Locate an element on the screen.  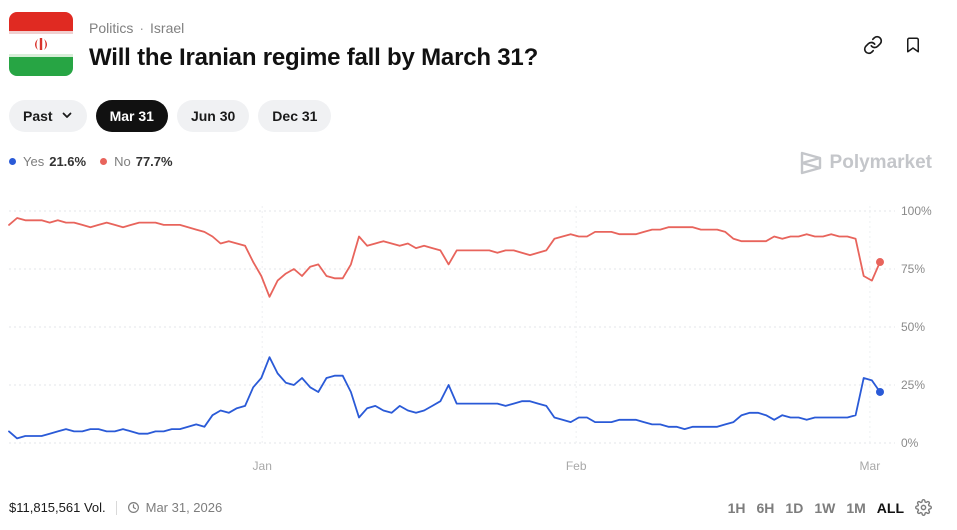
market-footer: $11,815,561 Vol. Mar 31, 2026 is located at coordinates (115, 507).